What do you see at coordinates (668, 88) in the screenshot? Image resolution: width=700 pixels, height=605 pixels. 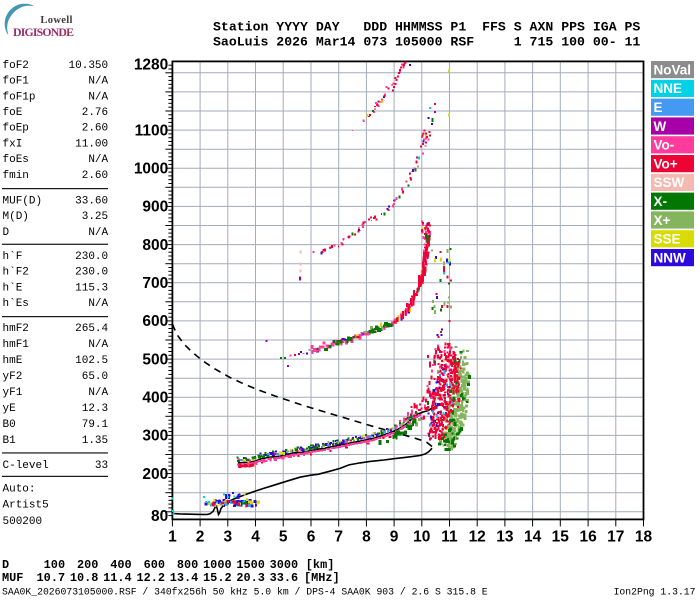 I see `svg-text: NNE` at bounding box center [668, 88].